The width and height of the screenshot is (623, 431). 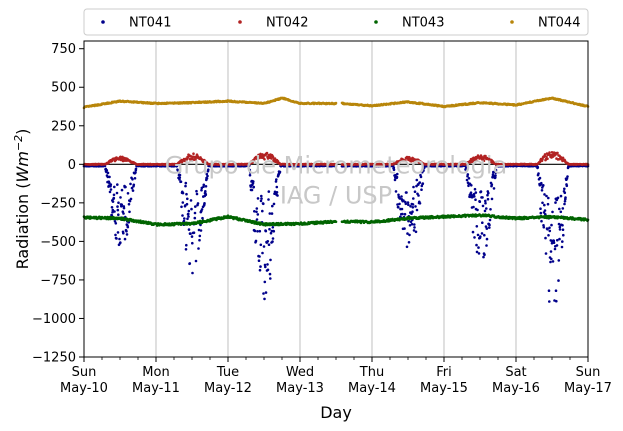 What do you see at coordinates (240, 22) in the screenshot?
I see `legend-marker-NT042` at bounding box center [240, 22].